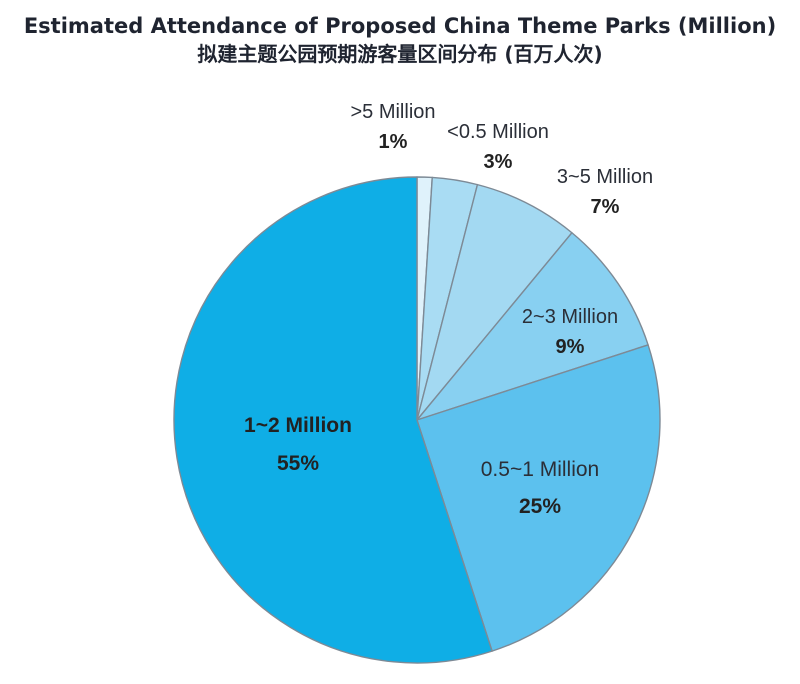 Image resolution: width=800 pixels, height=684 pixels. What do you see at coordinates (498, 162) in the screenshot?
I see `slice-pct-under-0-5m: 3%` at bounding box center [498, 162].